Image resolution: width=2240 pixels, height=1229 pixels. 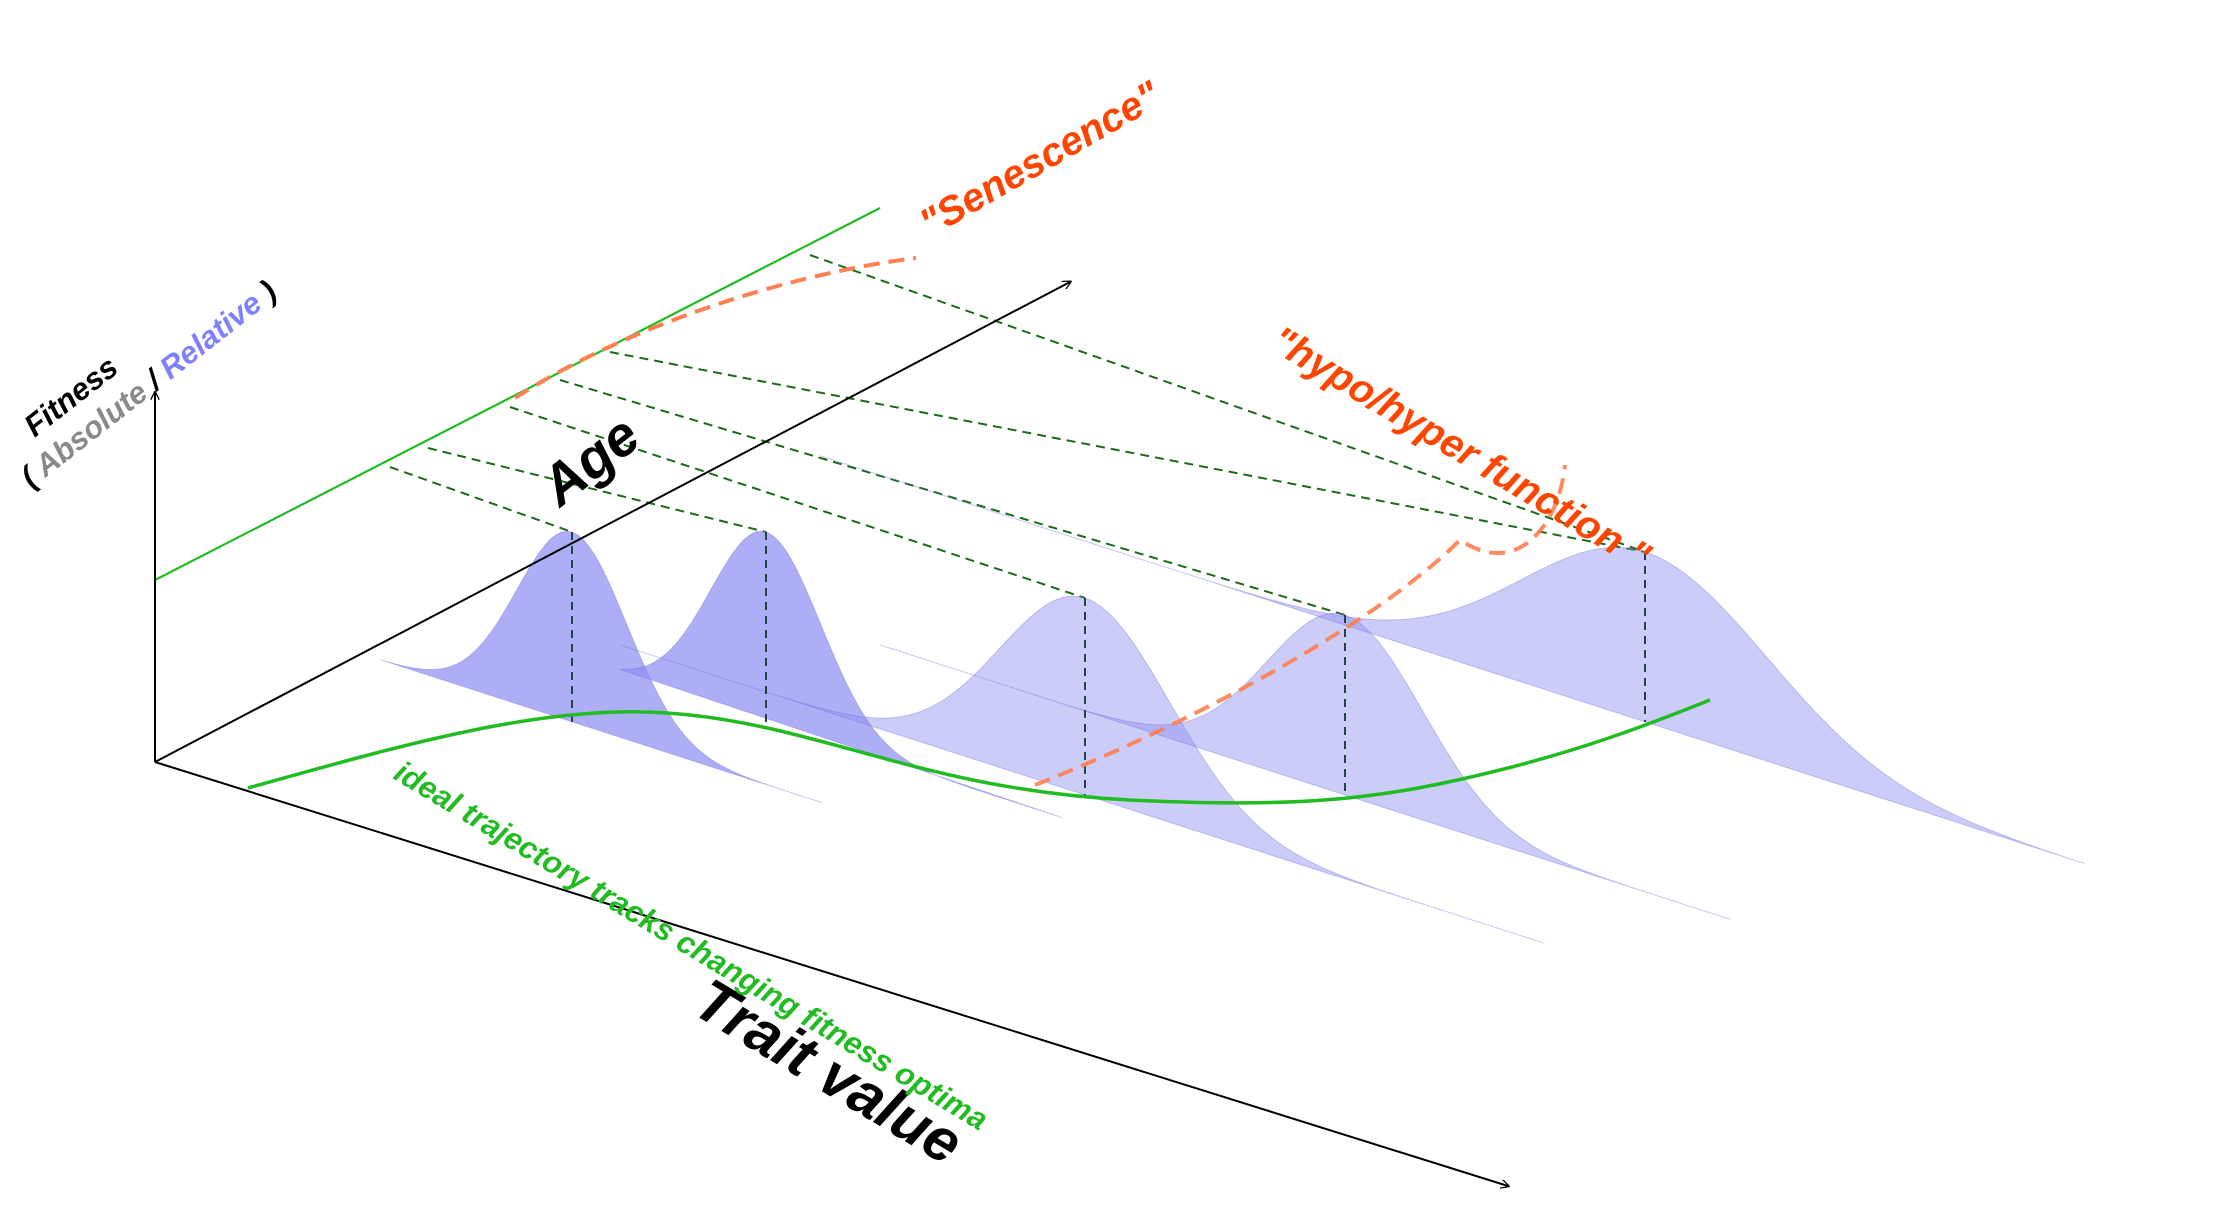 I want to click on hypo-hyper-function-label: "hypo/hyper function ", so click(x=1460, y=449).